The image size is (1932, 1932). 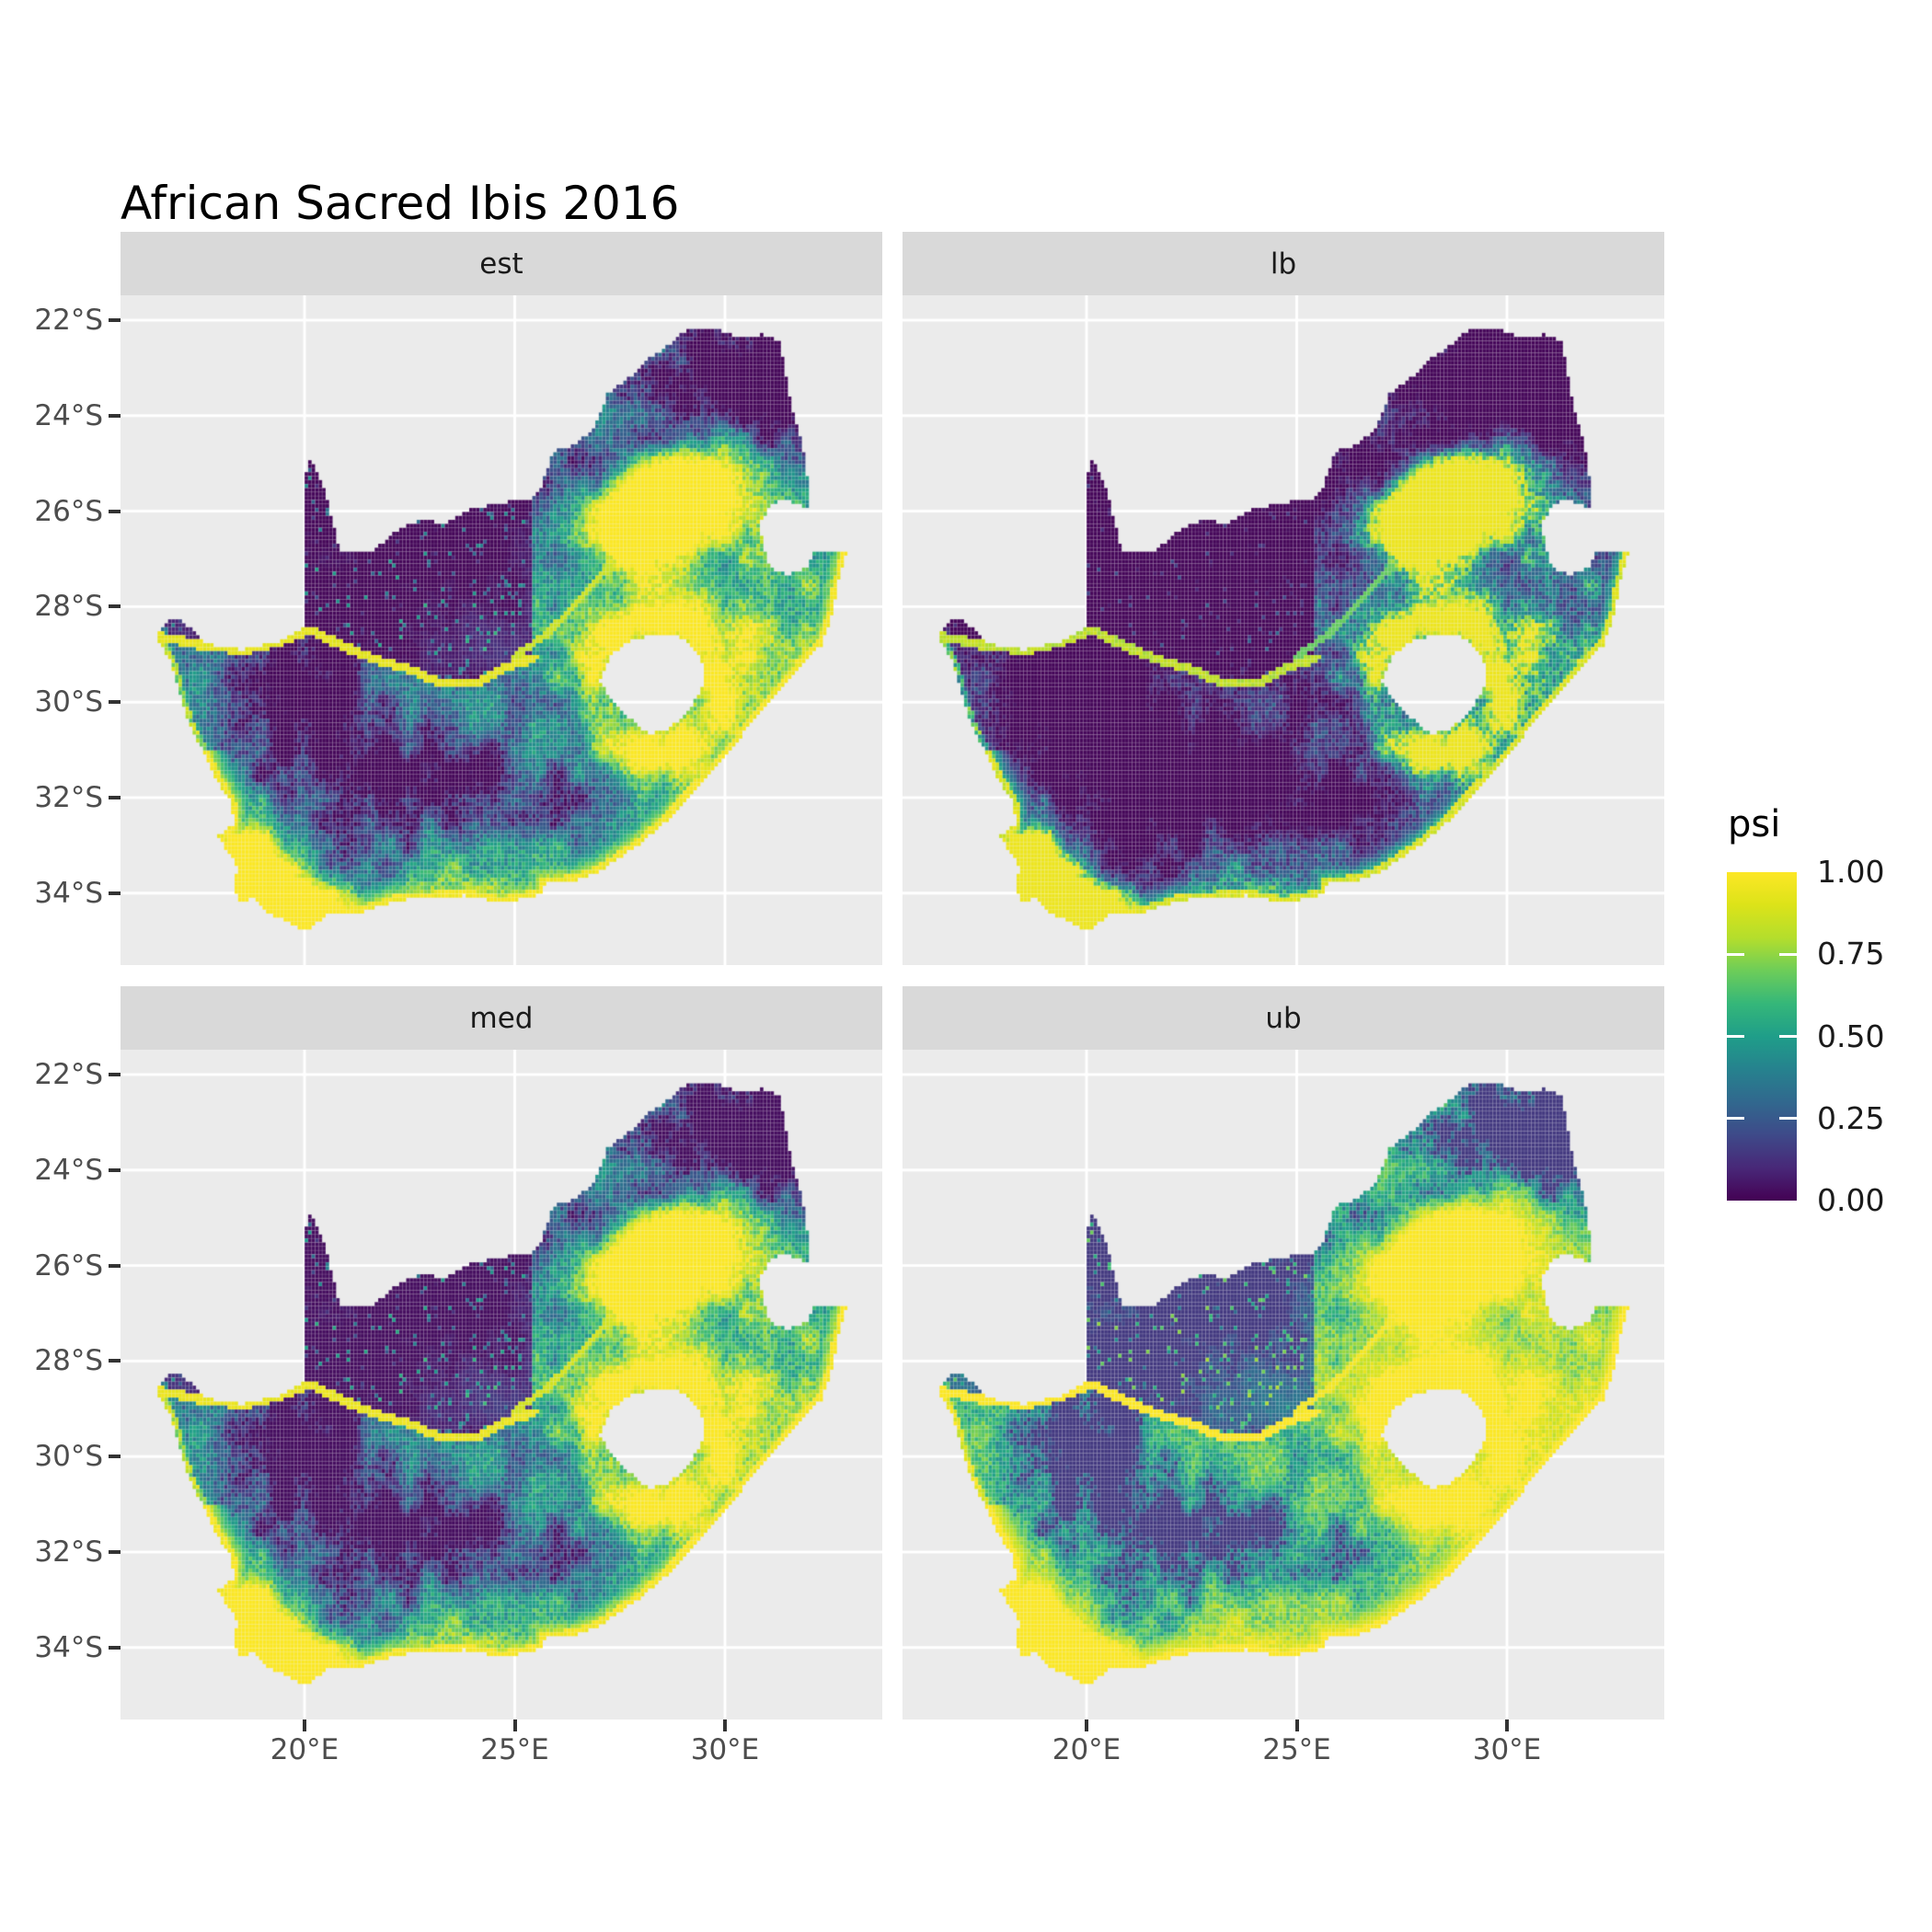 I want to click on facet-strip-est: est, so click(x=501, y=263).